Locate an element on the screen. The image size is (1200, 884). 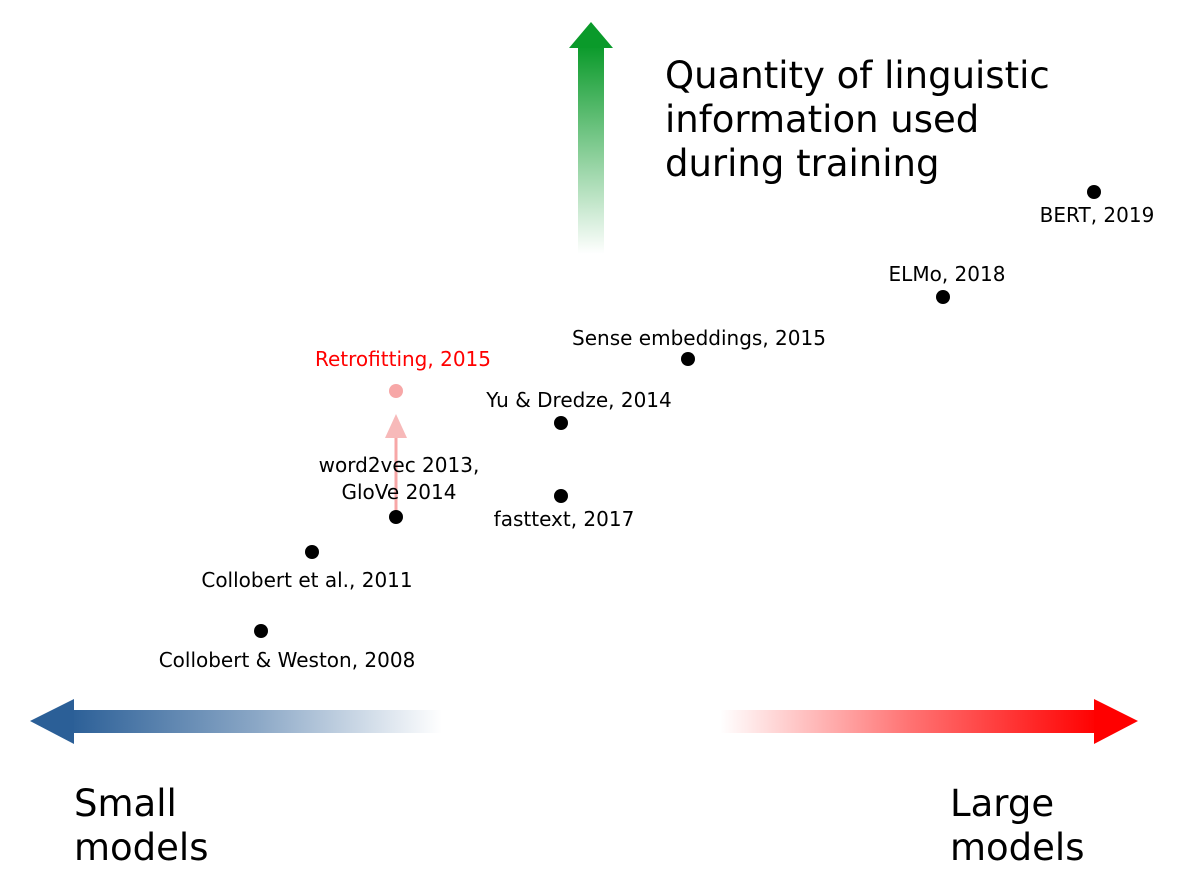
retrofitting-arrow is located at coordinates (396, 463).